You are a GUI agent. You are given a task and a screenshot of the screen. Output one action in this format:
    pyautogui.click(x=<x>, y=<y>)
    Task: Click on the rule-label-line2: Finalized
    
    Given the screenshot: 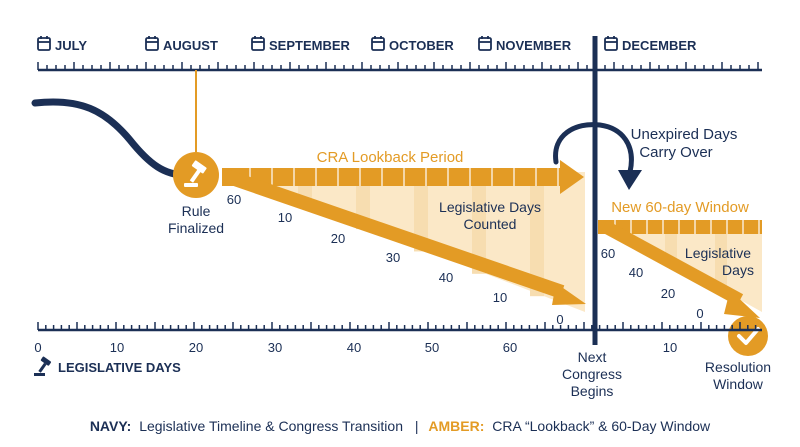 What is the action you would take?
    pyautogui.click(x=196, y=228)
    